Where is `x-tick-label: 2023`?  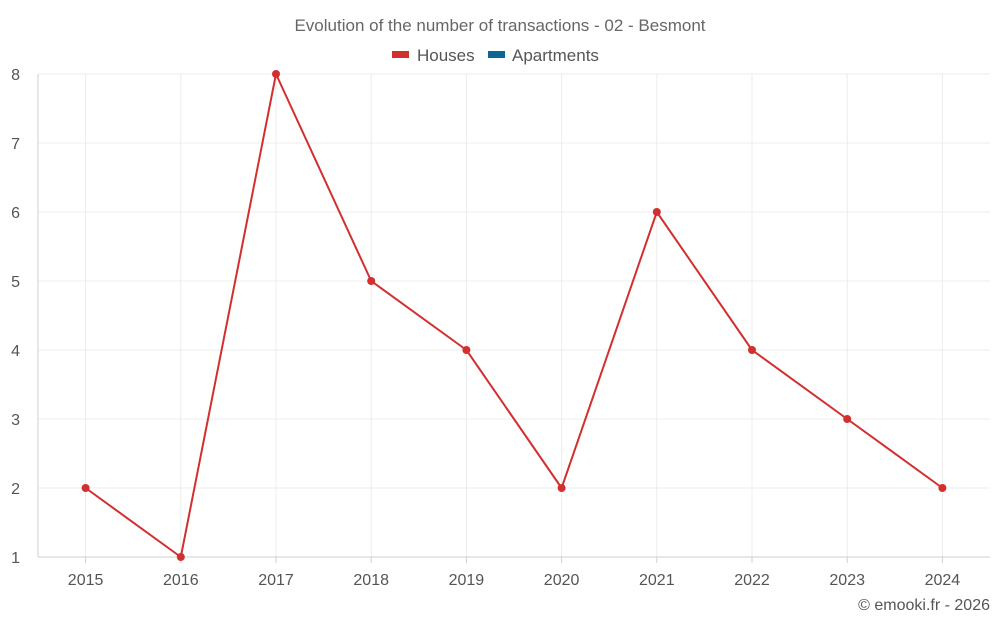 x-tick-label: 2023 is located at coordinates (847, 580).